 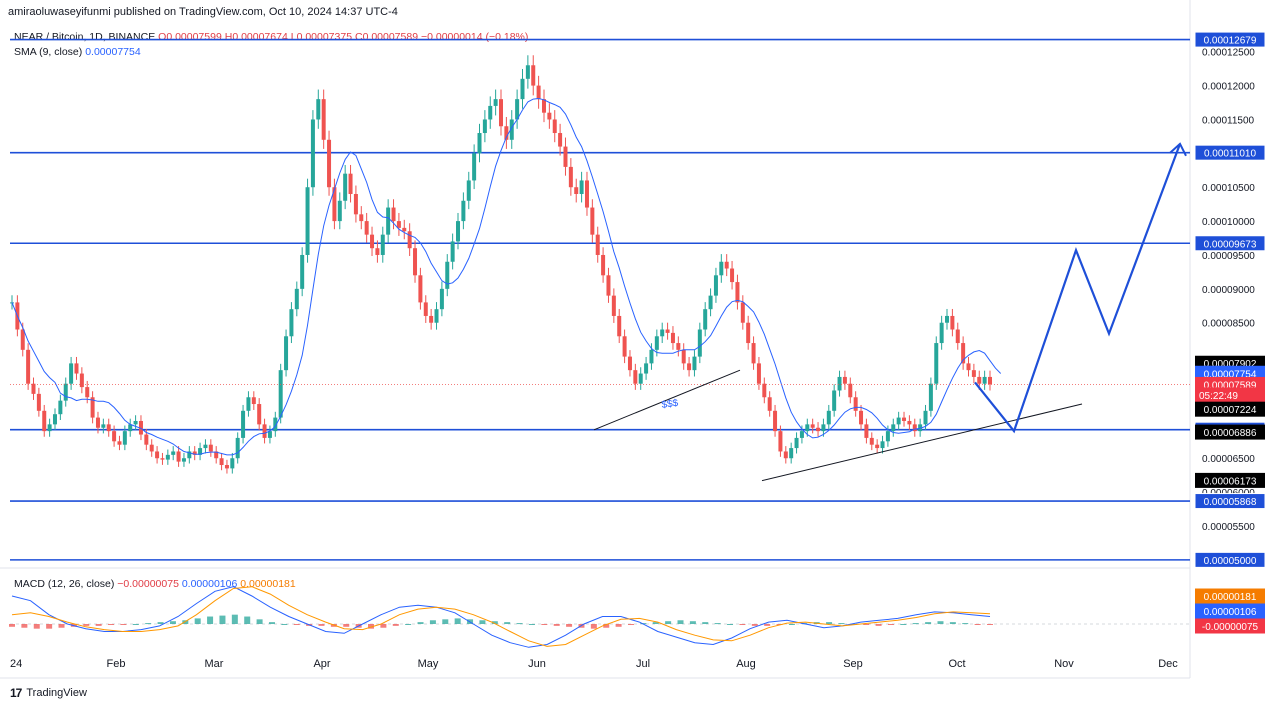 I want to click on level-price-tag-label: 0.00005868, so click(x=1230, y=502).